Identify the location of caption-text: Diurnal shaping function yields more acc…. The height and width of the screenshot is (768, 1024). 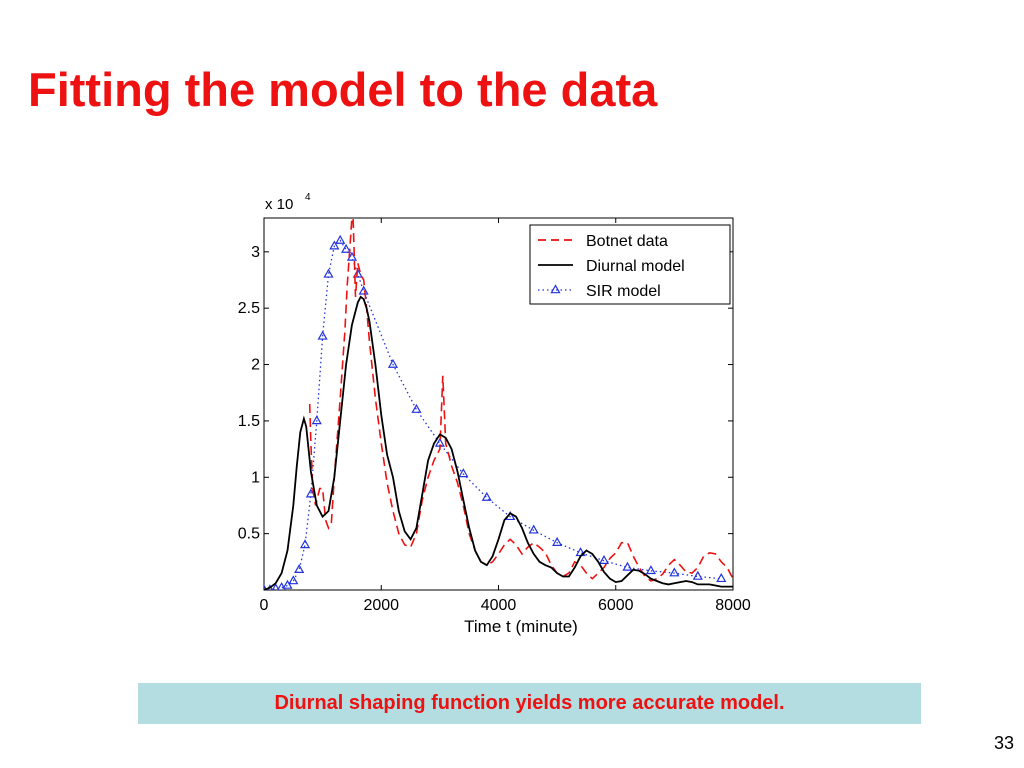
(529, 703).